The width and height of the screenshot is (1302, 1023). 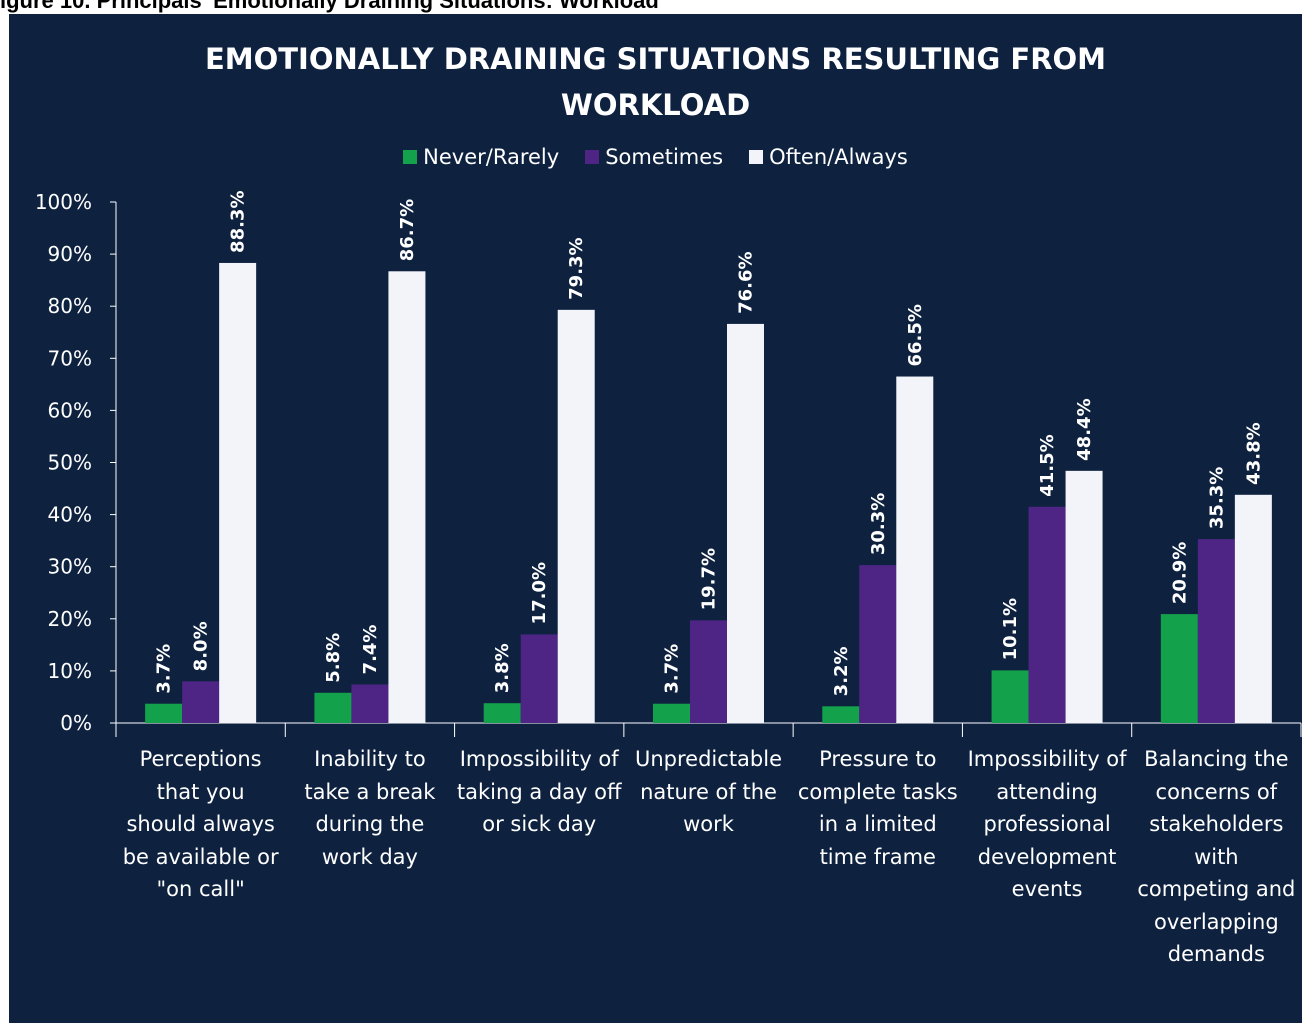 I want to click on x-category-label-line: during the, so click(x=370, y=824).